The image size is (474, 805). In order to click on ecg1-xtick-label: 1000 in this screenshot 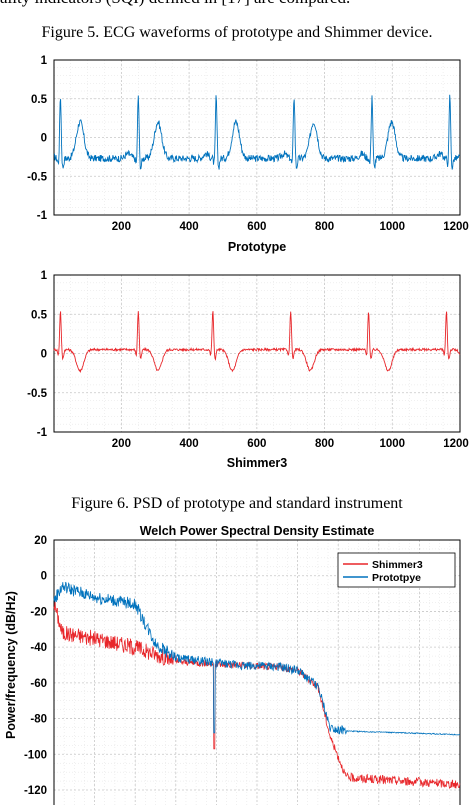, I will do `click(392, 444)`.